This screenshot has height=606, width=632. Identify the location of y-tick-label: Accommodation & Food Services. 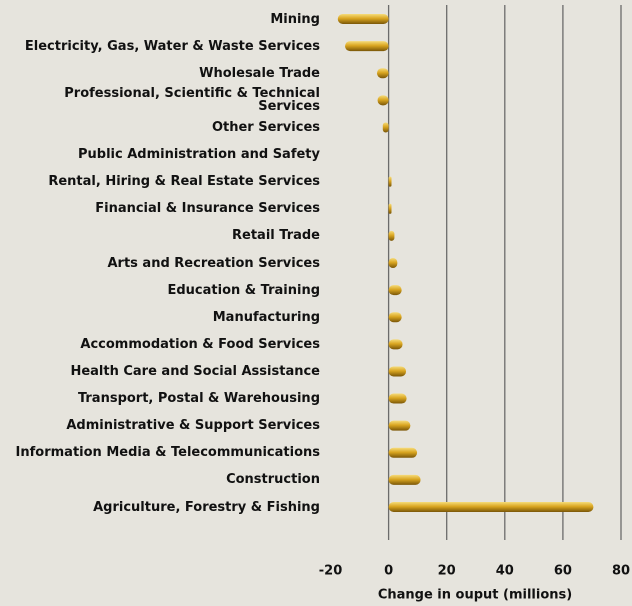
(200, 344).